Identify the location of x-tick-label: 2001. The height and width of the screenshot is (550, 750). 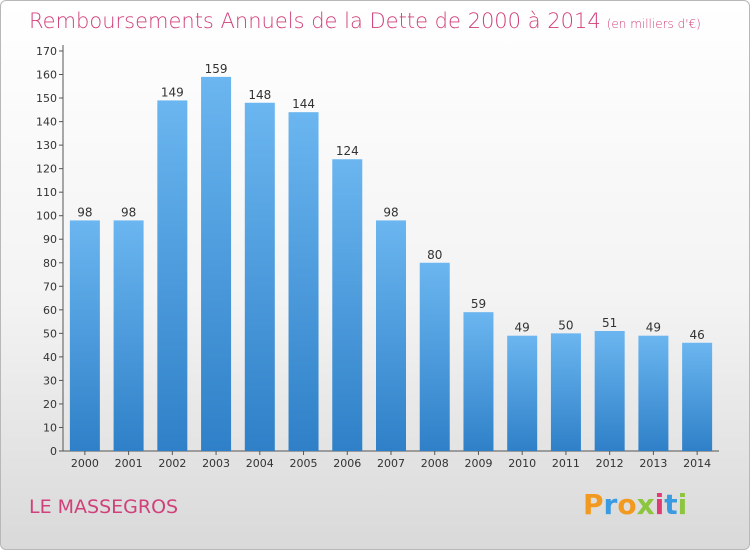
(129, 463).